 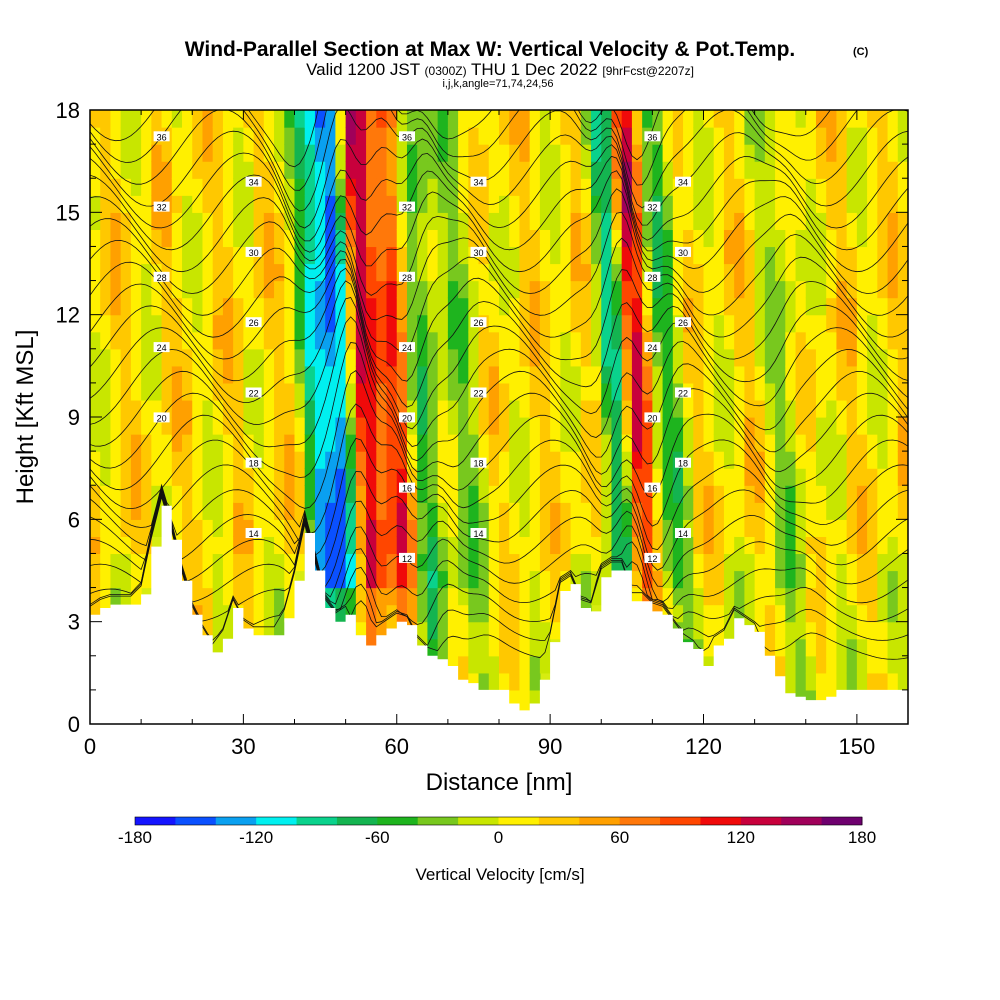 I want to click on contour-label-text: 30, so click(x=254, y=253).